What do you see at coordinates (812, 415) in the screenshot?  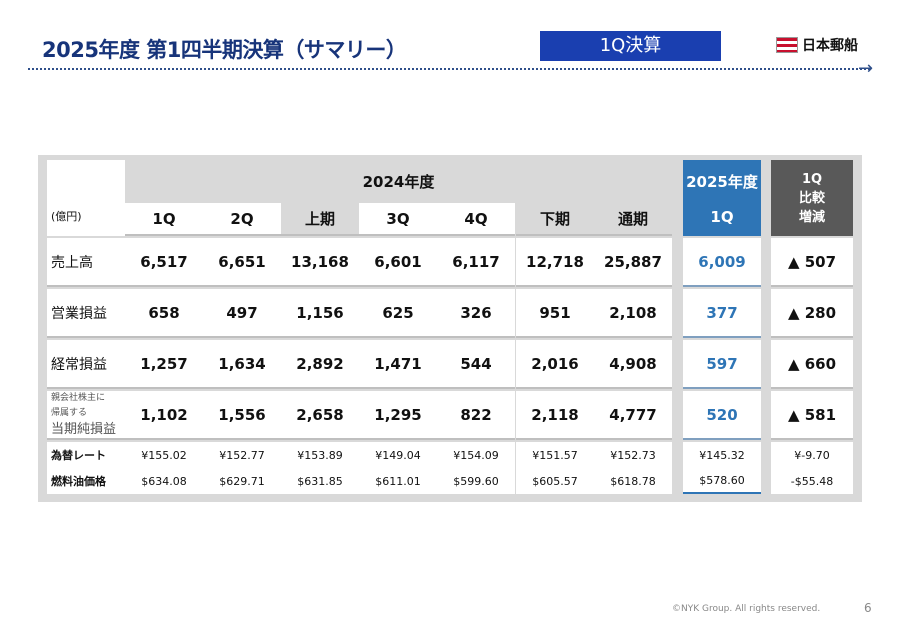 I see `diff-value: ▲ 581` at bounding box center [812, 415].